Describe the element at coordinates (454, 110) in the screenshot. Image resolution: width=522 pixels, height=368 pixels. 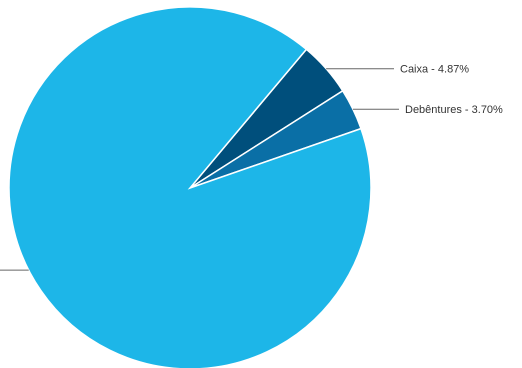
I see `slice-label-1: Debêntures - 3.70%` at that location.